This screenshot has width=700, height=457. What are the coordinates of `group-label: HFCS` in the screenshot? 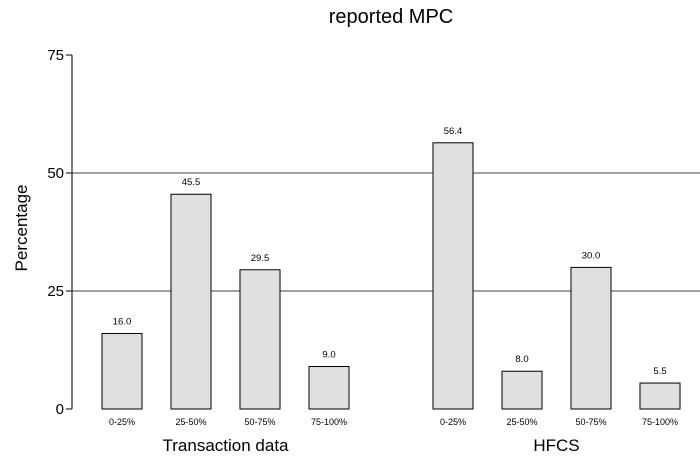 It's located at (556, 445).